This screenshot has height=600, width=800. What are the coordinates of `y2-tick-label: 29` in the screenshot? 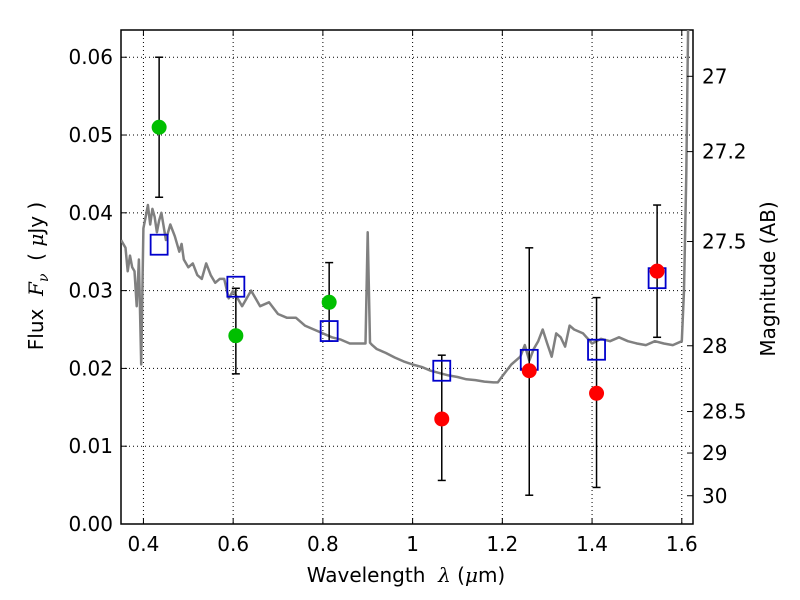 It's located at (714, 453).